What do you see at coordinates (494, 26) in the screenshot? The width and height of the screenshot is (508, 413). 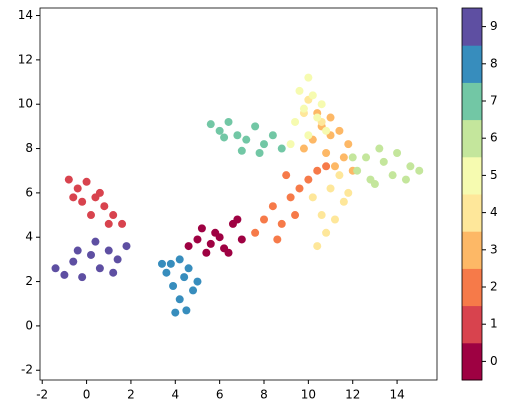 I see `colorbar-label: 9` at bounding box center [494, 26].